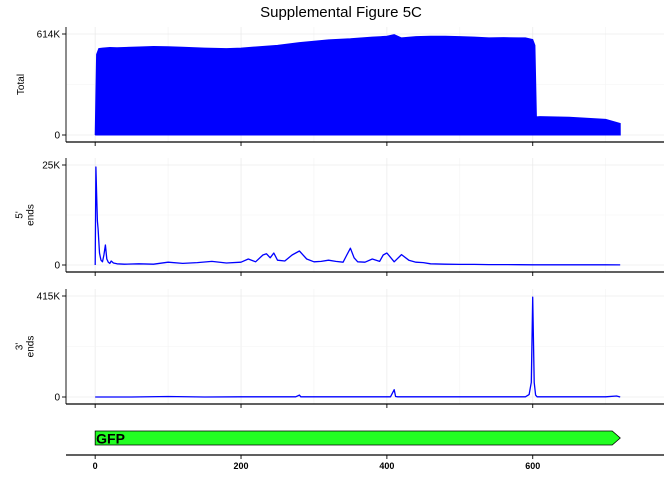 The width and height of the screenshot is (672, 480). What do you see at coordinates (365, 450) in the screenshot?
I see `gene-track: GFP 0 200 400 600` at bounding box center [365, 450].